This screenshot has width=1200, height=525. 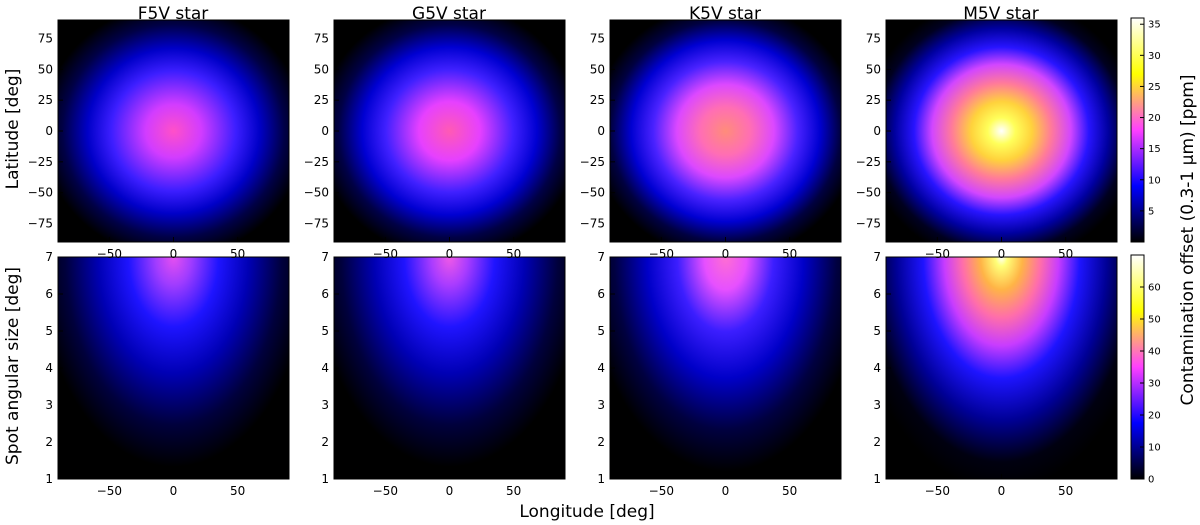 What do you see at coordinates (1000, 14) in the screenshot?
I see `panel-title-m5v: M5V star` at bounding box center [1000, 14].